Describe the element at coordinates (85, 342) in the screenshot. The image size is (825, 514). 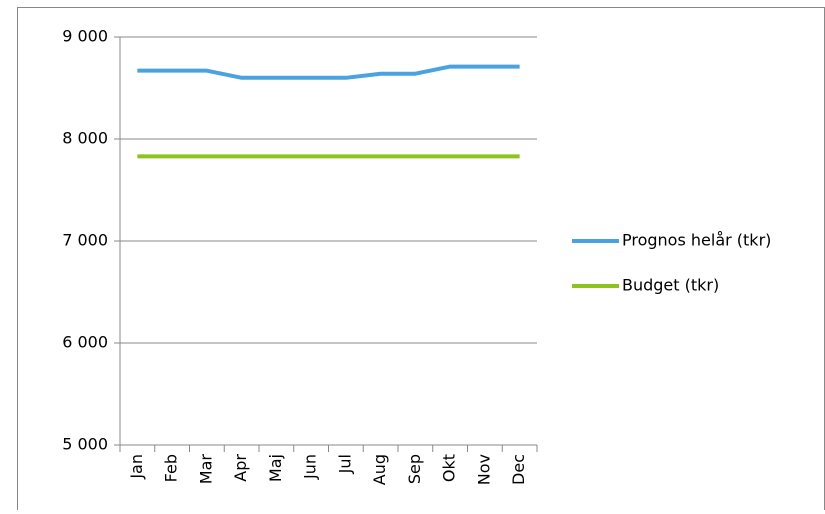
I see `y-tick-label: 6 000` at that location.